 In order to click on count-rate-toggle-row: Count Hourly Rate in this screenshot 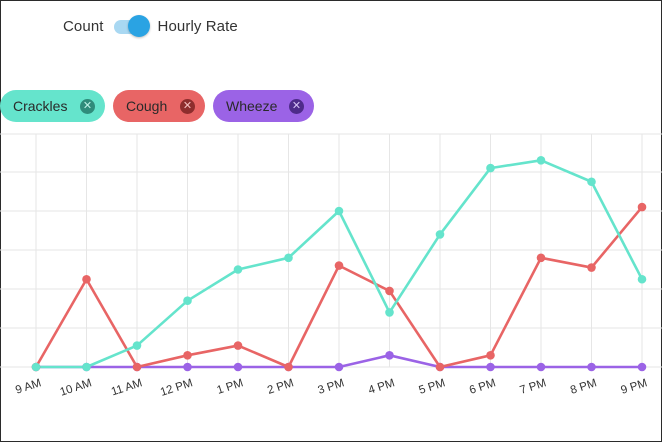, I will do `click(150, 26)`.